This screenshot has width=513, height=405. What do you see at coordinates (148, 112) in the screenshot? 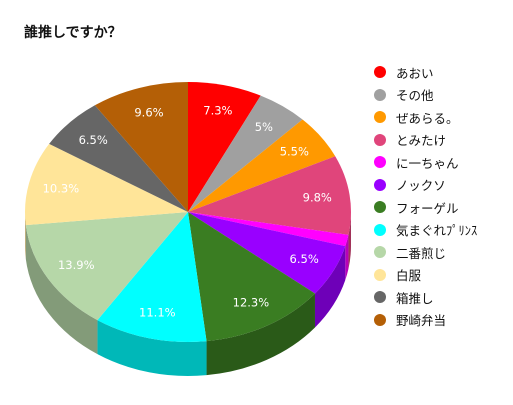
I see `pie-data-label-11: 9.6%` at bounding box center [148, 112].